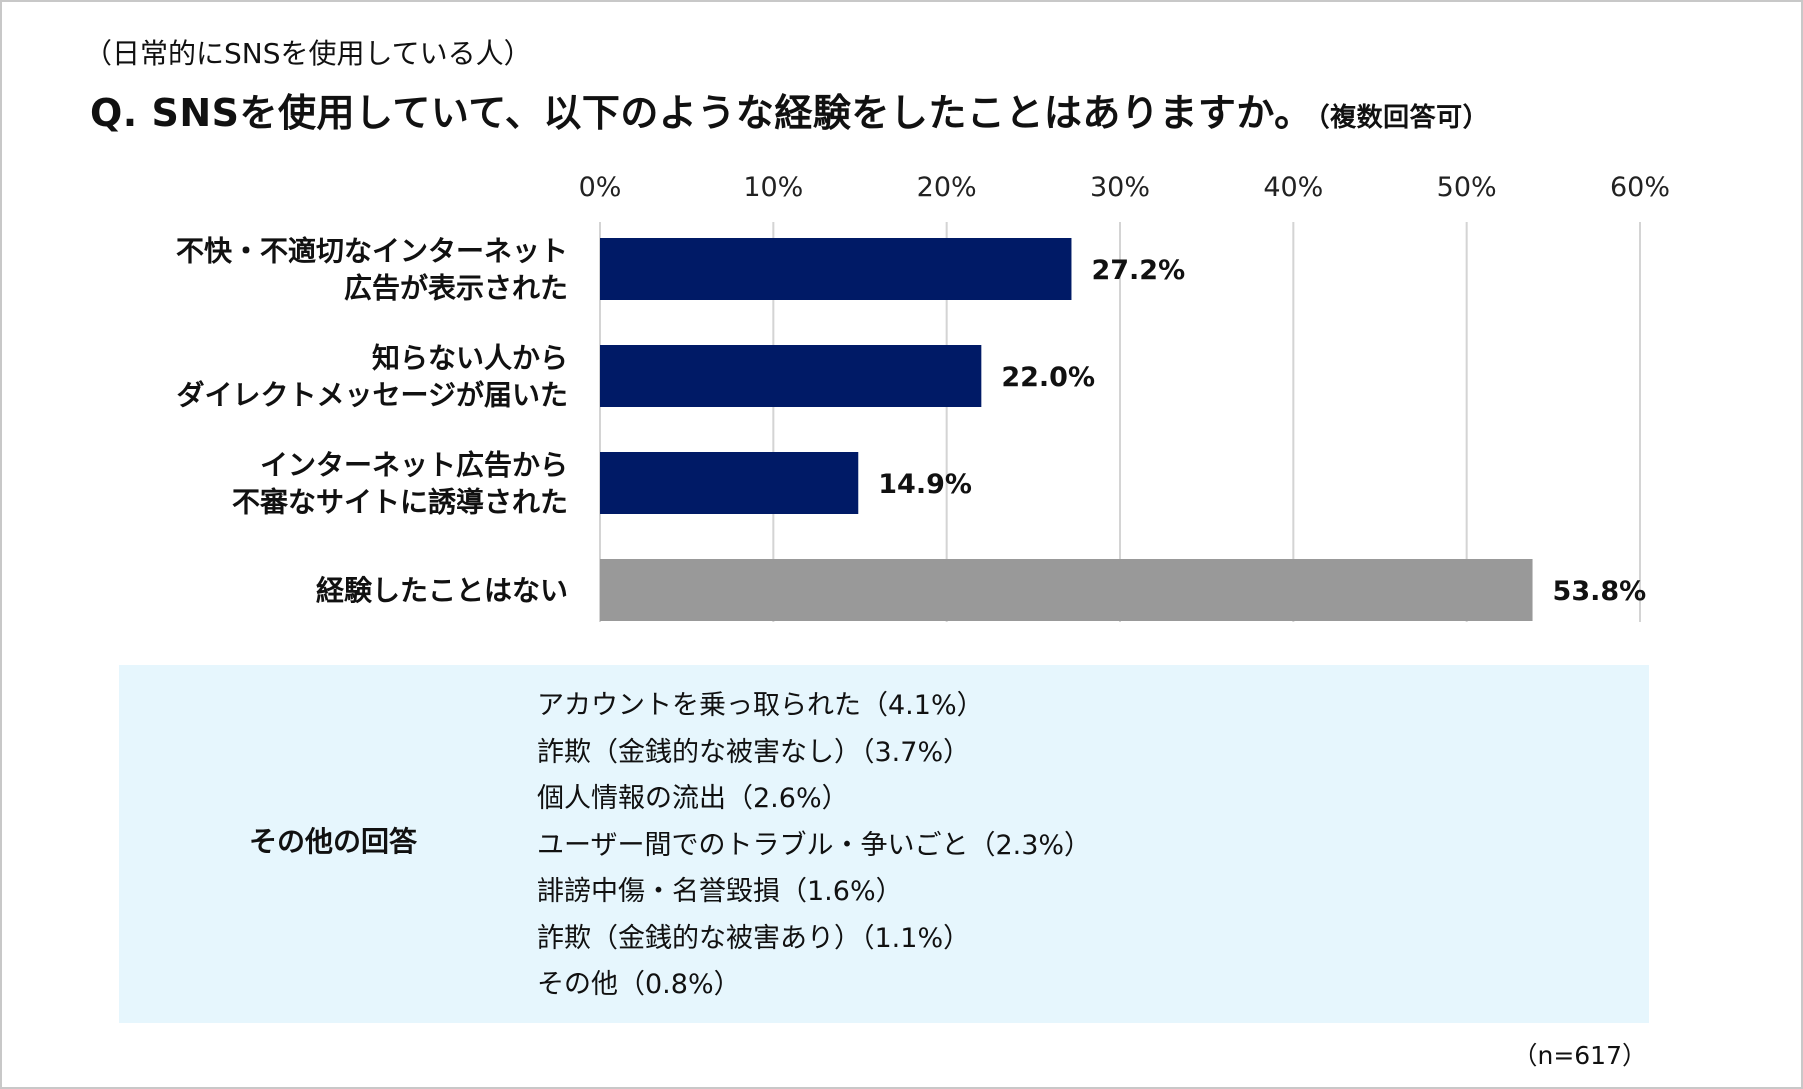 The width and height of the screenshot is (1803, 1089). What do you see at coordinates (372, 395) in the screenshot?
I see `category-label: ダイレクトメッセージが届いた` at bounding box center [372, 395].